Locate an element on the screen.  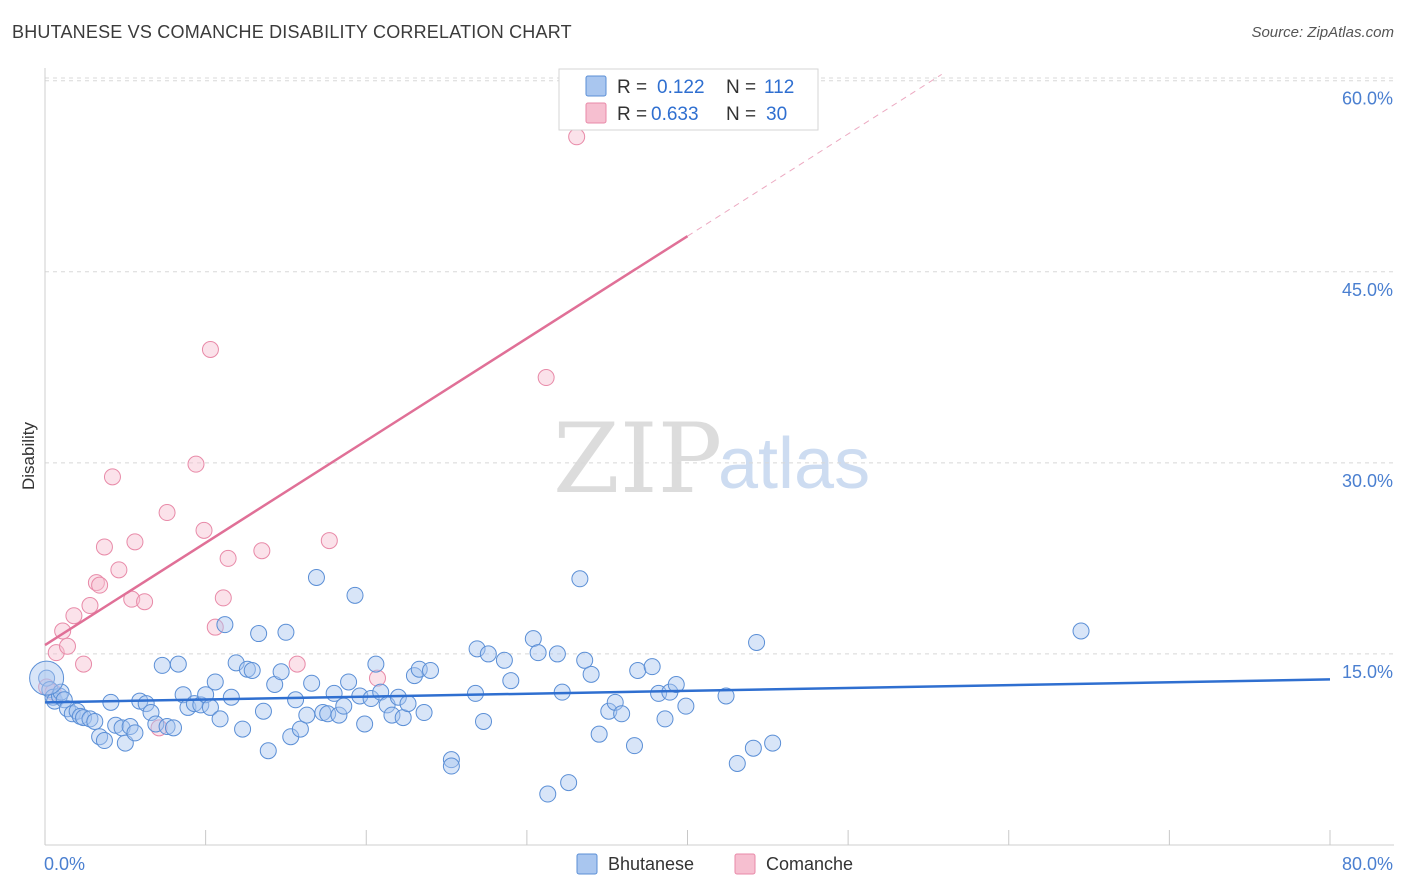
bhutanese-trend-line is located at coordinates (687, 691).